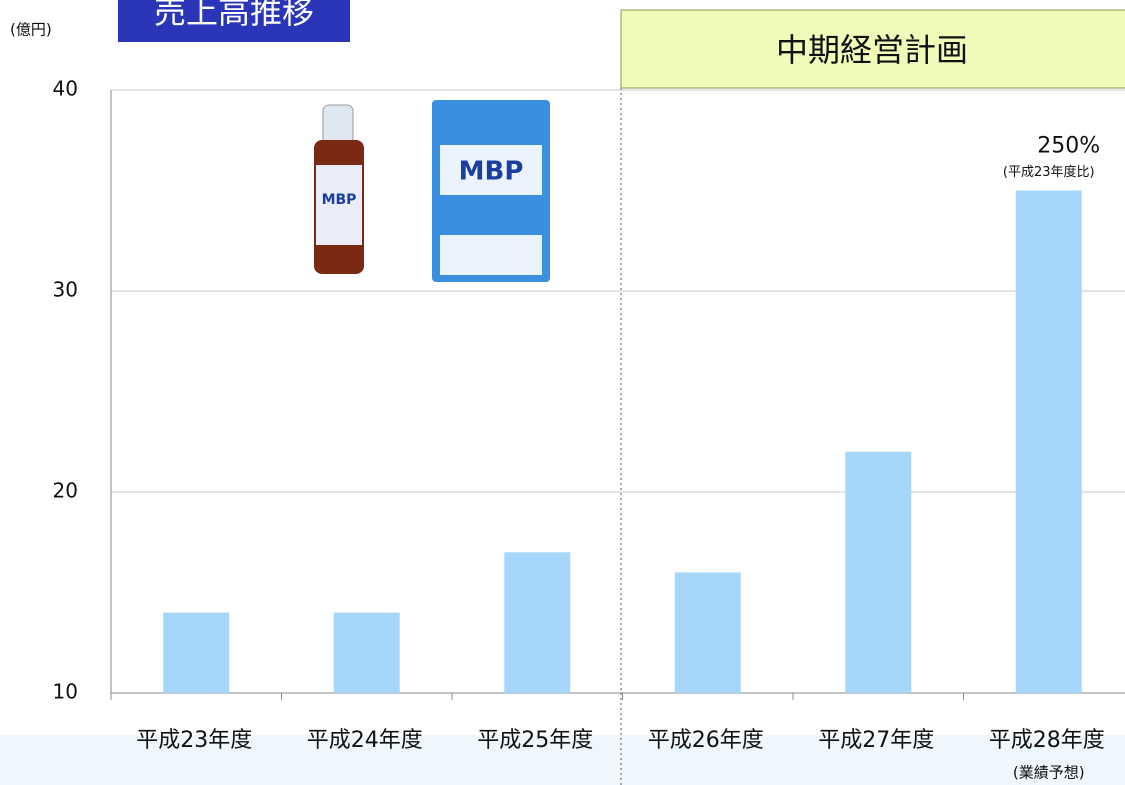 The width and height of the screenshot is (1125, 785). I want to click on y-tick-label: 20, so click(65, 491).